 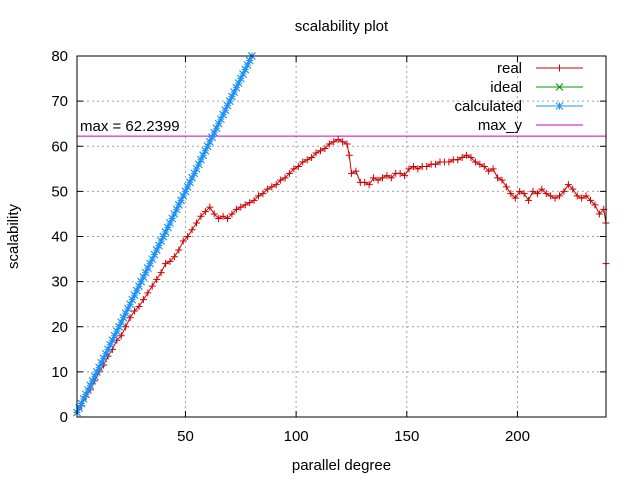 What do you see at coordinates (509, 68) in the screenshot?
I see `legend-label: real` at bounding box center [509, 68].